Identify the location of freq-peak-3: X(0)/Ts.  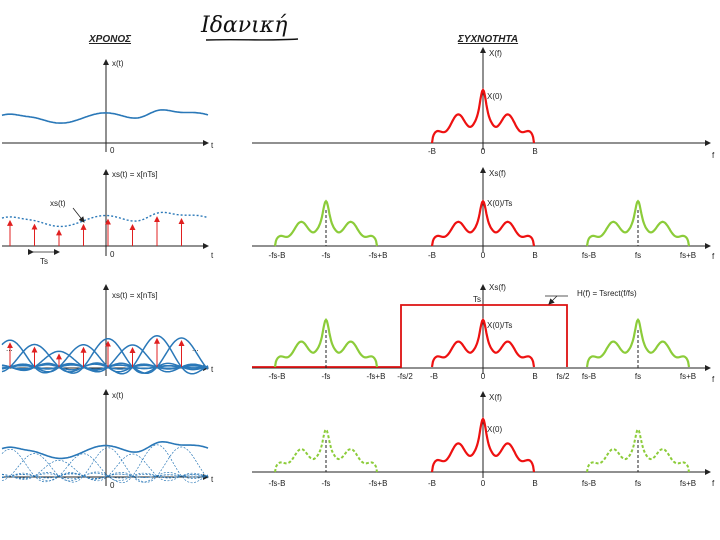
(499, 325).